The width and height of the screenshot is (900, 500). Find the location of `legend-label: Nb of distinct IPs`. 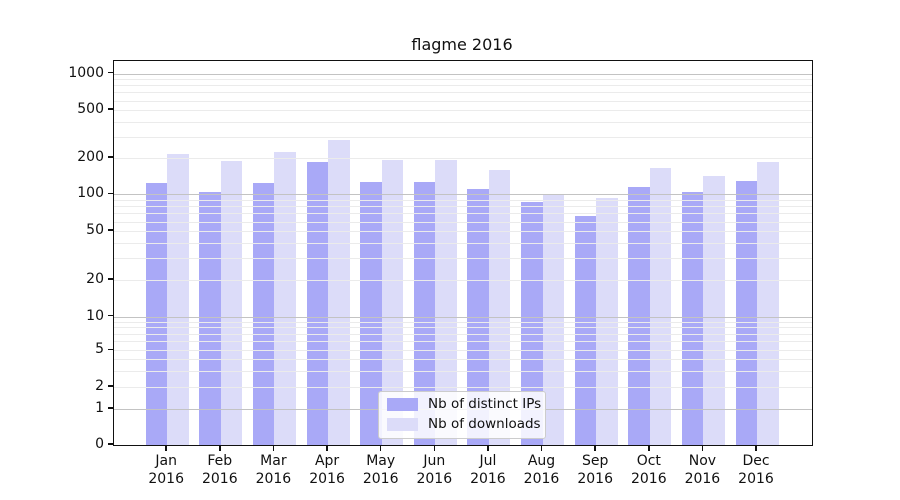

legend-label: Nb of distinct IPs is located at coordinates (485, 404).